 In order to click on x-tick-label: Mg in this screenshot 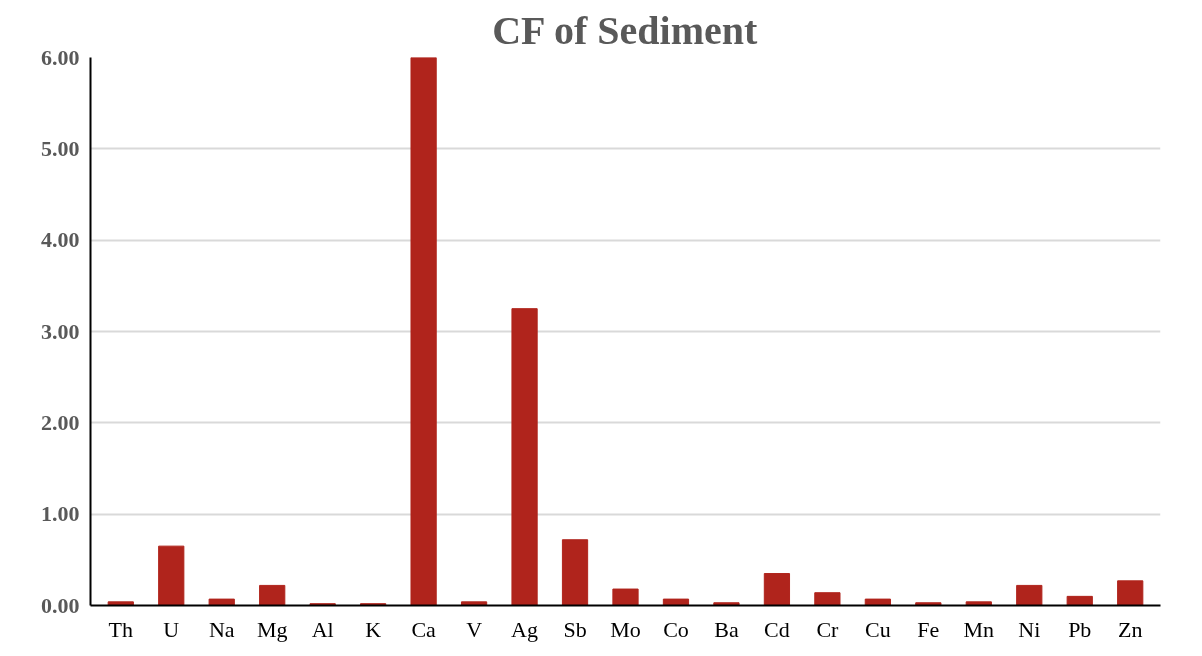, I will do `click(272, 629)`.